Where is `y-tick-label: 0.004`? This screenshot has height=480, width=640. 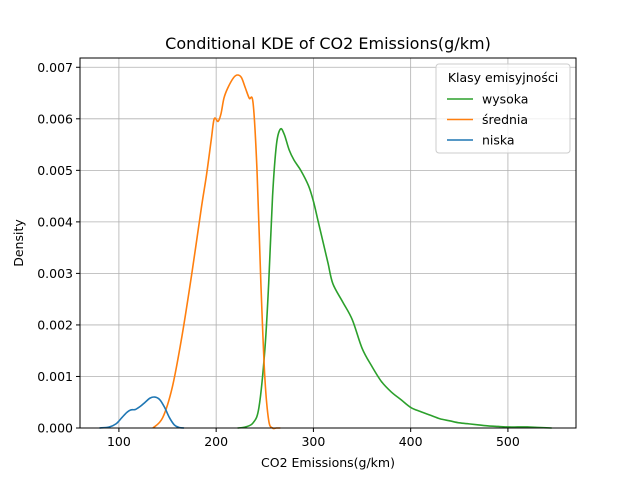 y-tick-label: 0.004 is located at coordinates (55, 221).